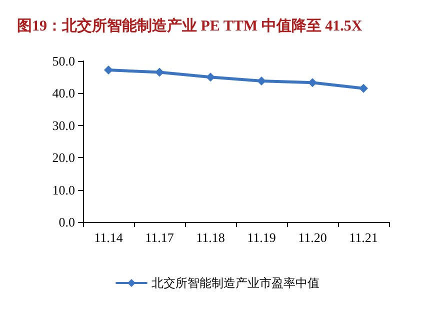 The height and width of the screenshot is (332, 435). I want to click on y-tick-label: 30.0, so click(63, 125).